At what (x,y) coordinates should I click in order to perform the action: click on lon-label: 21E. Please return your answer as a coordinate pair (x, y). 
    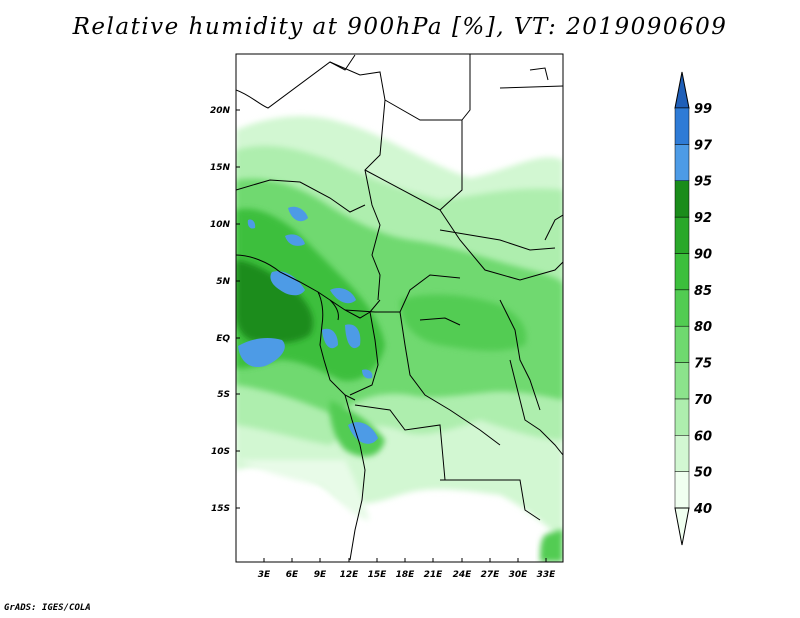
    Looking at the image, I should click on (434, 575).